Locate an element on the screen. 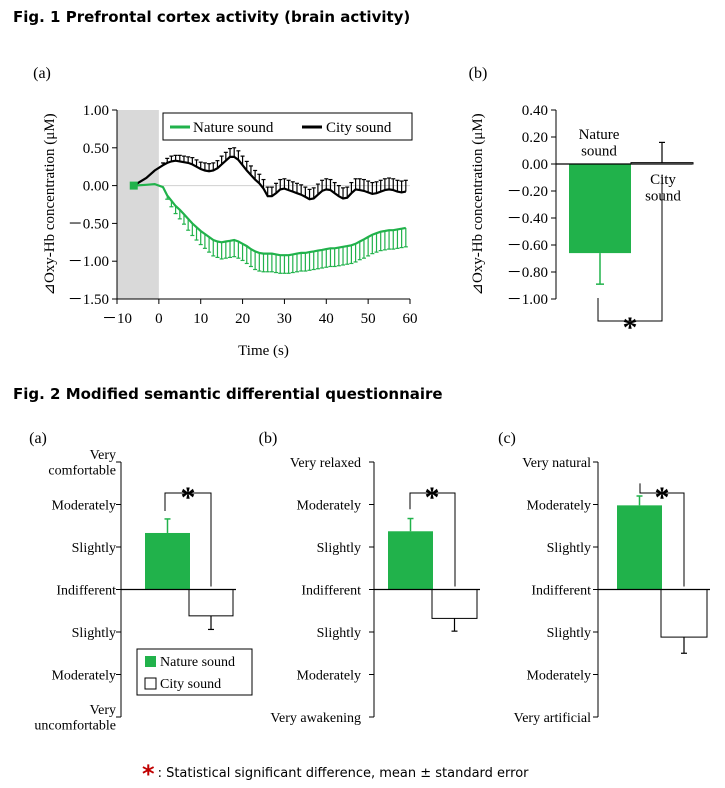 The image size is (725, 788). fig1a-y-tick-label: 0.50 is located at coordinates (96, 149).